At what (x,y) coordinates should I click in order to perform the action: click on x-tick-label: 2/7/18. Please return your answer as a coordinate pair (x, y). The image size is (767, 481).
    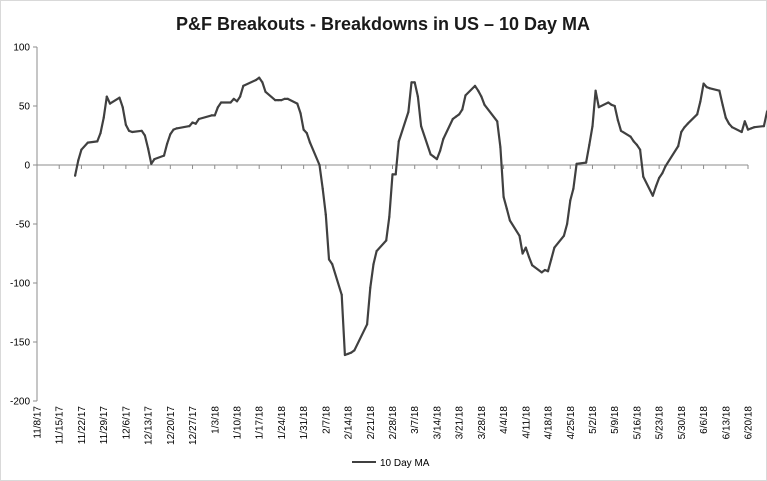
    Looking at the image, I should click on (326, 420).